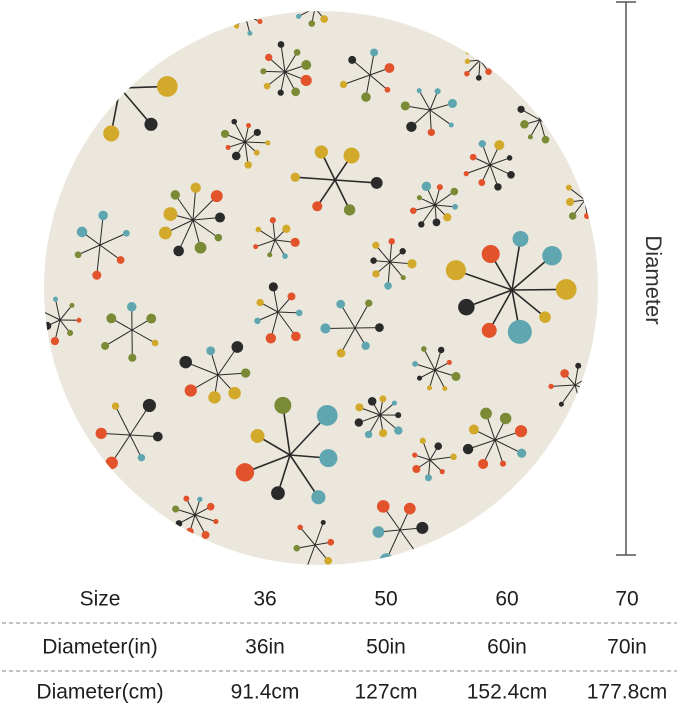 The width and height of the screenshot is (679, 710). What do you see at coordinates (627, 692) in the screenshot?
I see `table-cell: 177.8cm` at bounding box center [627, 692].